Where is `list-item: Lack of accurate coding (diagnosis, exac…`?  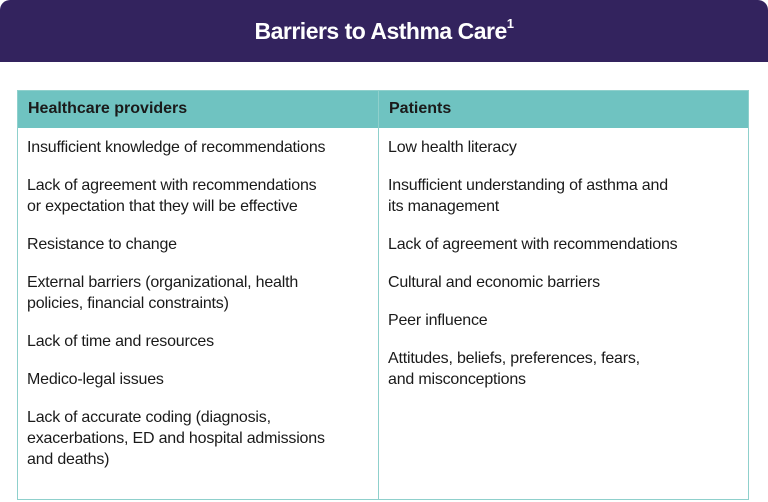 list-item: Lack of accurate coding (diagnosis, exac… is located at coordinates (176, 438).